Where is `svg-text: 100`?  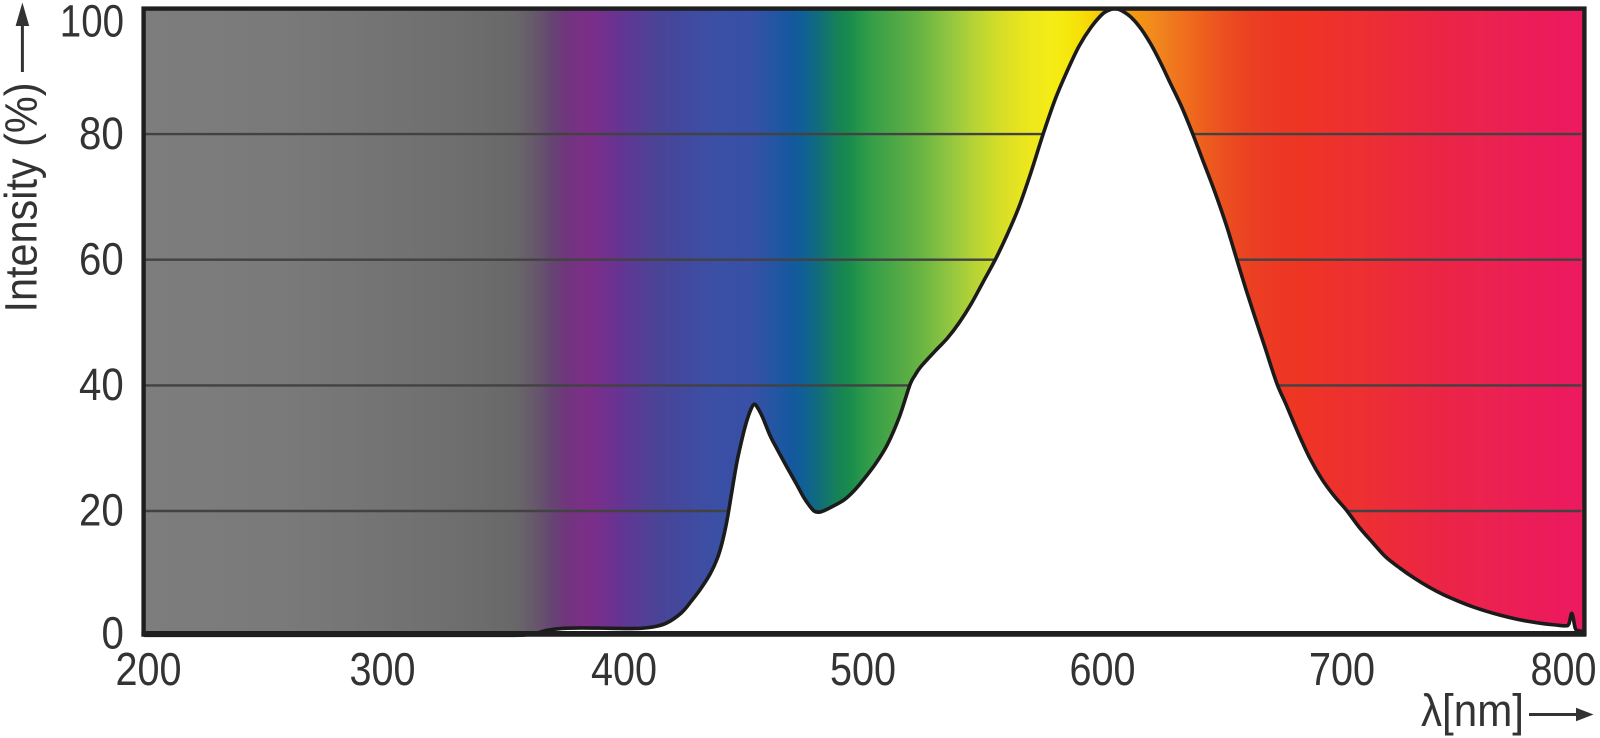 svg-text: 100 is located at coordinates (92, 23).